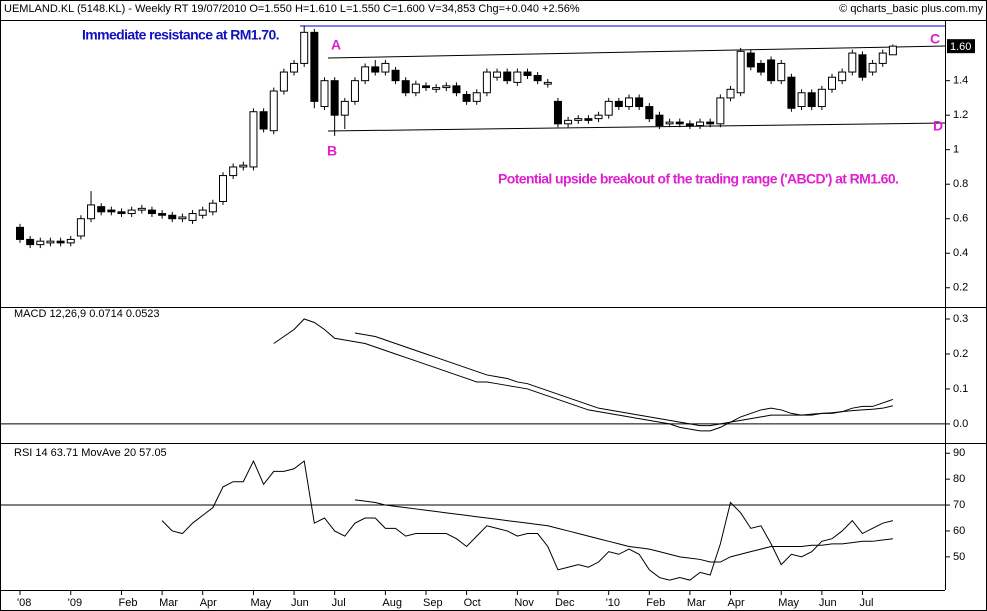  Describe the element at coordinates (655, 603) in the screenshot. I see `x-tick-label: Feb` at that location.